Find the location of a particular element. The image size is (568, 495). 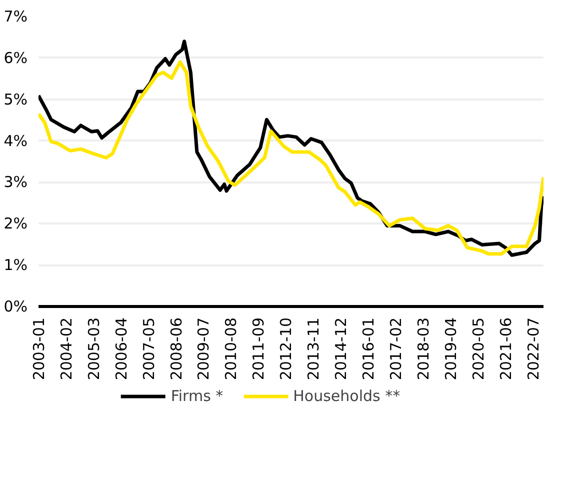

x-tick-label: 2019-04 is located at coordinates (451, 348).